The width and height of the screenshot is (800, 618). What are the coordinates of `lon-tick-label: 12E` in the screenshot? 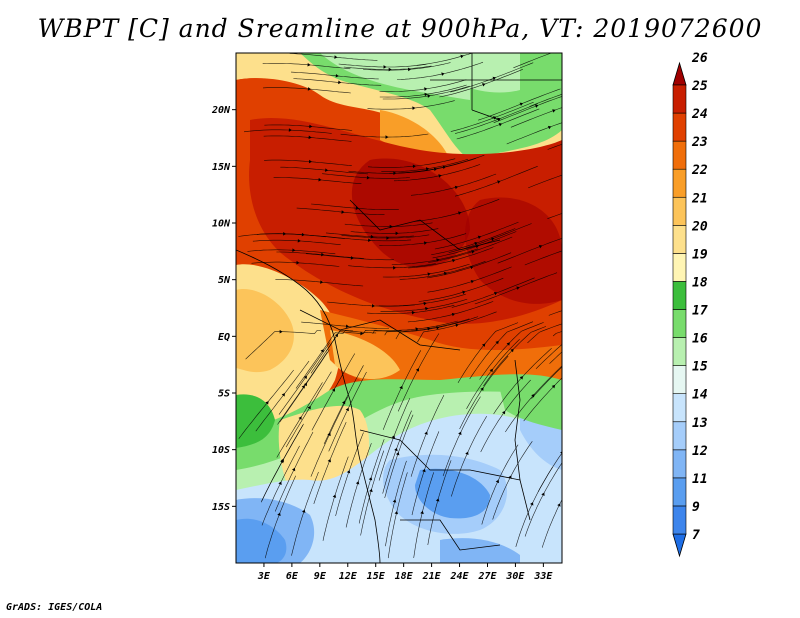 It's located at (348, 576).